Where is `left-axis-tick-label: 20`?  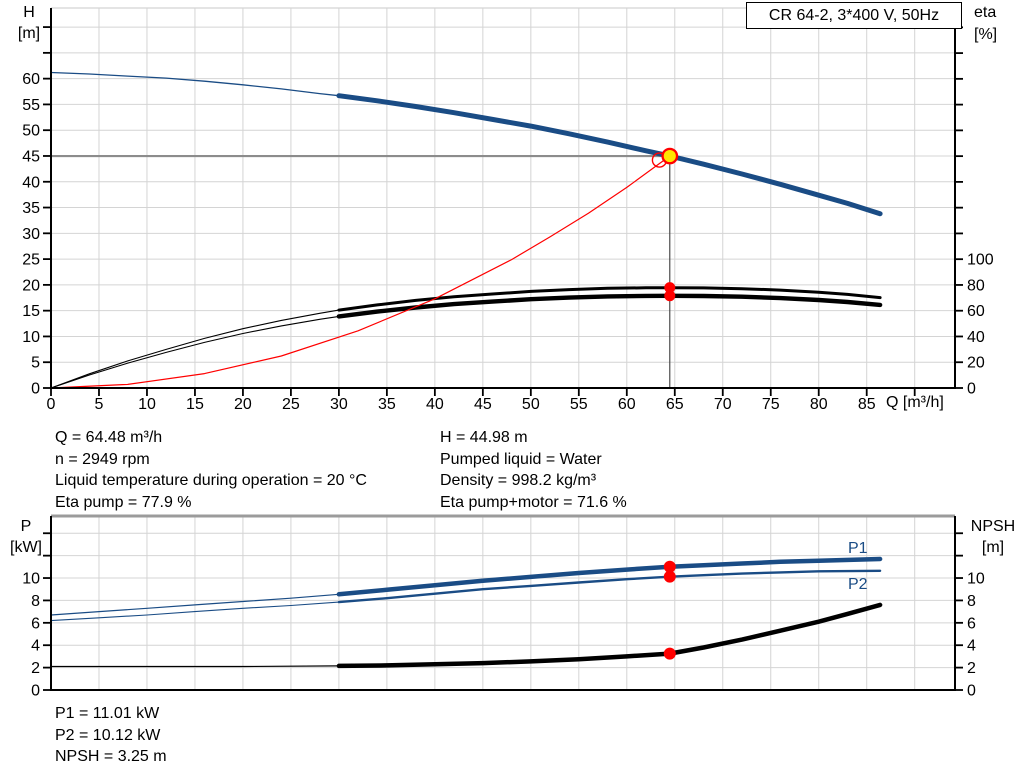 left-axis-tick-label: 20 is located at coordinates (31, 285).